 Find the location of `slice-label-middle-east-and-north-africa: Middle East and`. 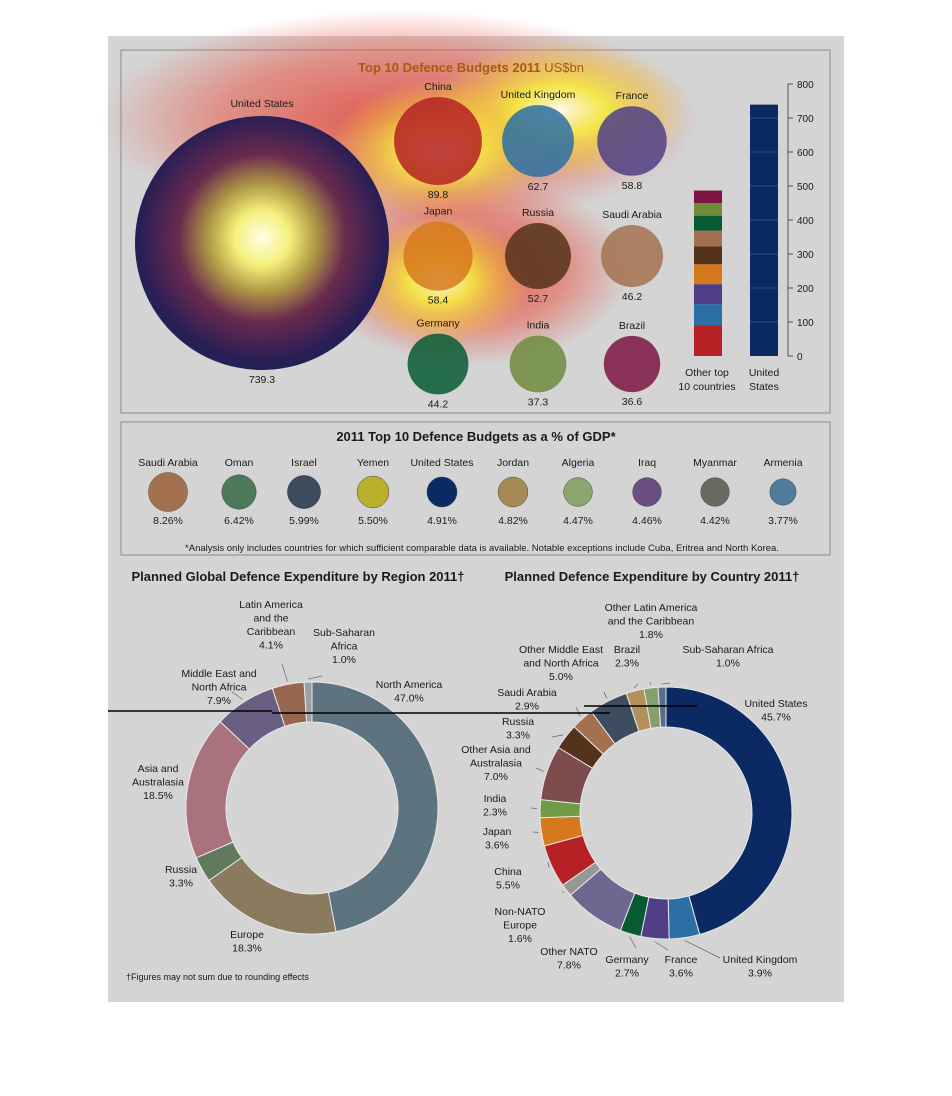

slice-label-middle-east-and-north-africa: Middle East and is located at coordinates (218, 674).